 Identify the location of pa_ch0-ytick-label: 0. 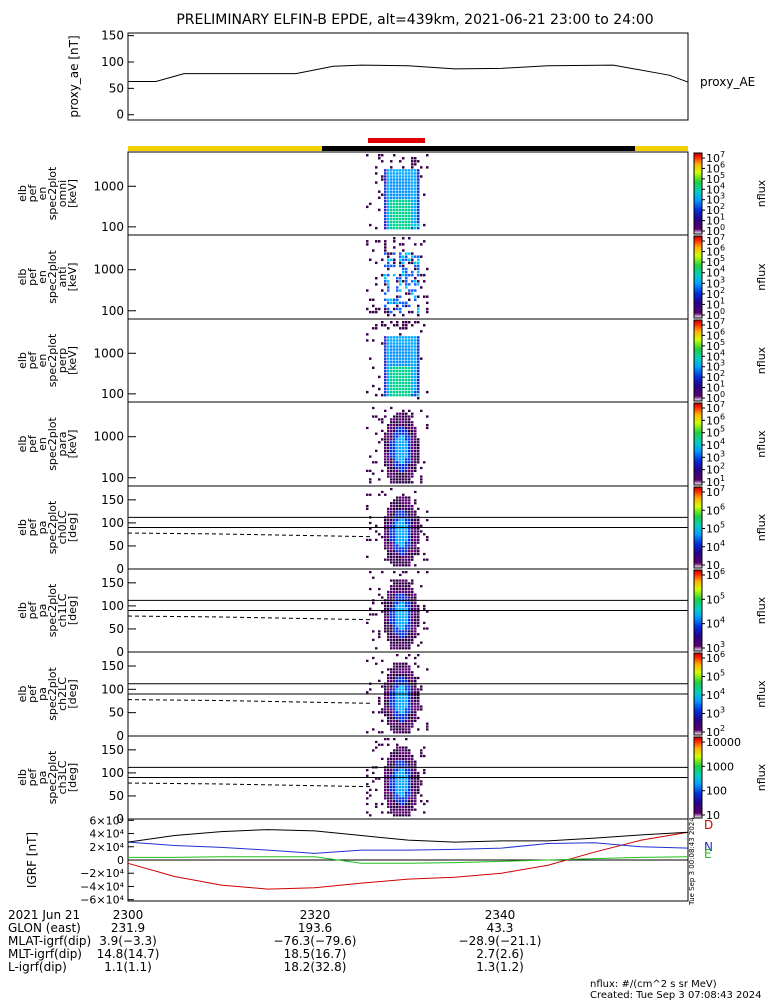
(120, 569).